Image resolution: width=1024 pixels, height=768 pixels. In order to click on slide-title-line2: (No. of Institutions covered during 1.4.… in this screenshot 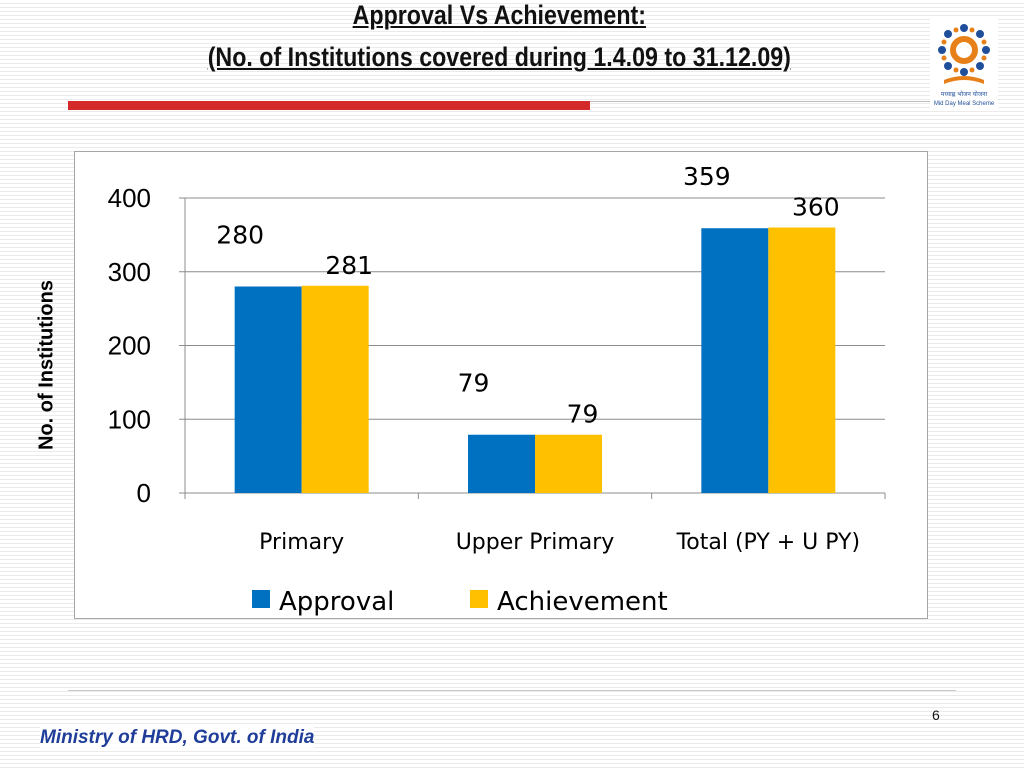, I will do `click(499, 57)`.